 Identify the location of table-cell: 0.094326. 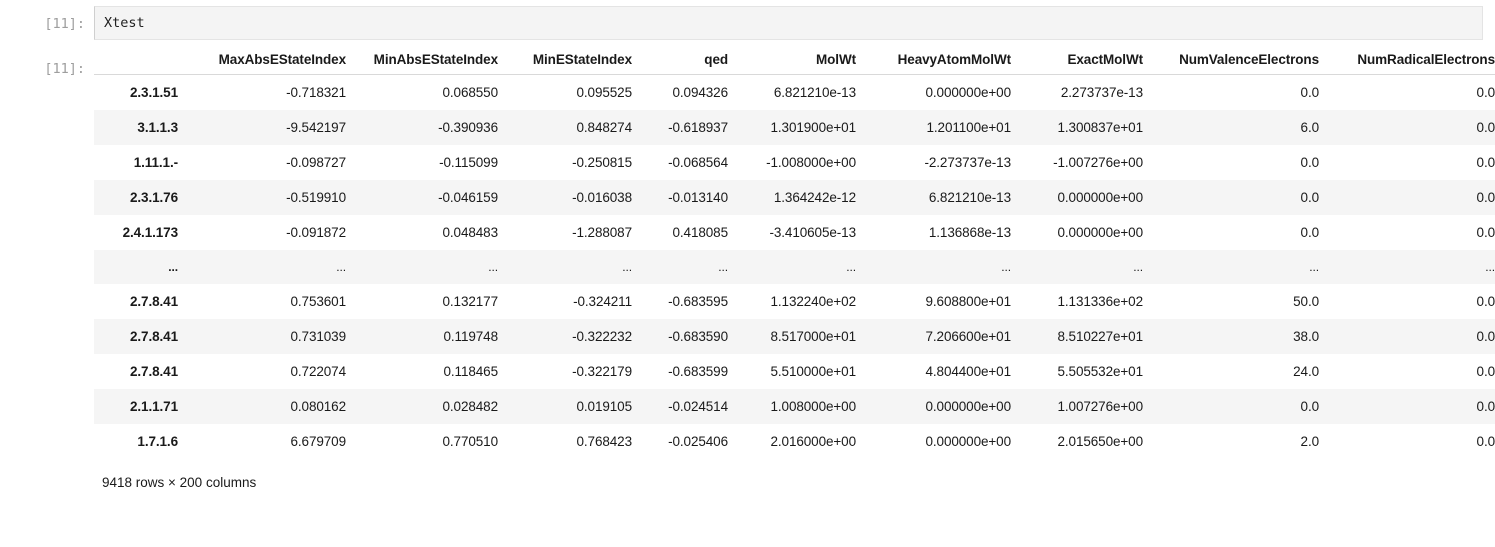
(700, 92).